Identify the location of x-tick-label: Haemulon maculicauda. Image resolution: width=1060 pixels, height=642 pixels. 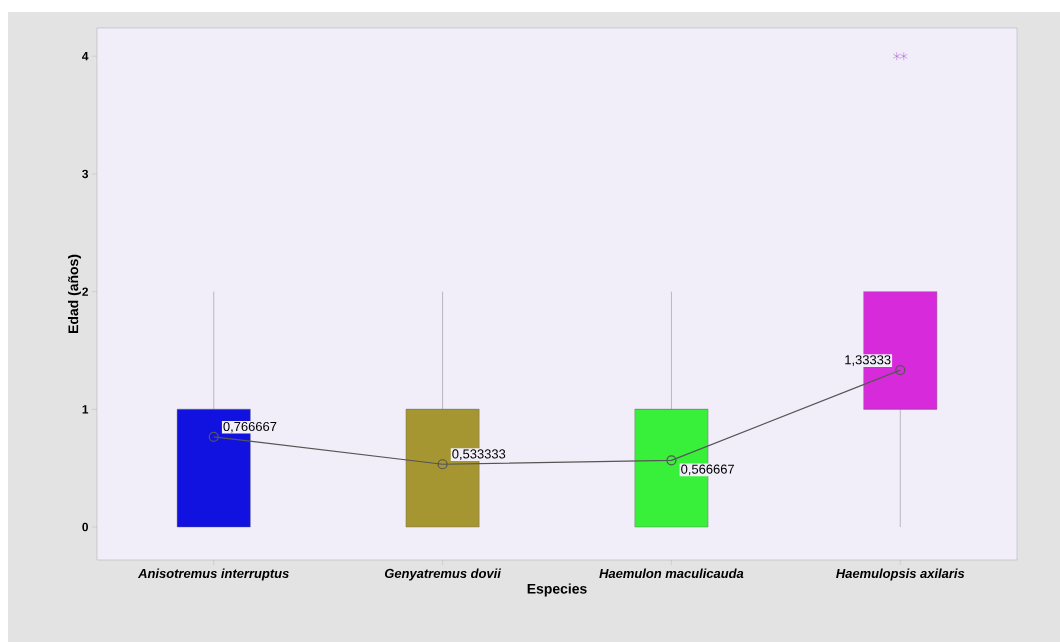
(671, 573).